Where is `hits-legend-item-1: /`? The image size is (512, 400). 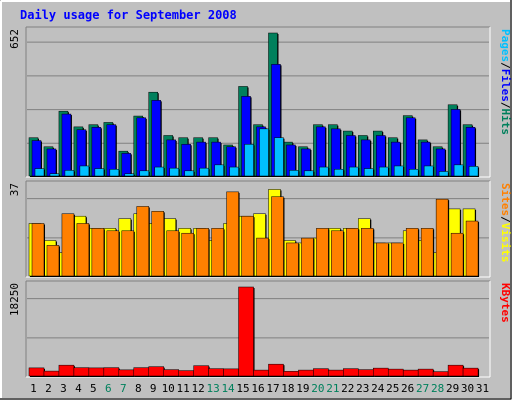 hits-legend-item-1: / is located at coordinates (505, 65).